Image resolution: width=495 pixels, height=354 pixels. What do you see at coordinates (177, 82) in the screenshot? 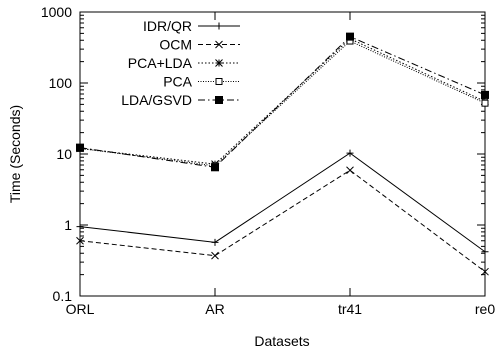
I see `legend-label: PCA` at bounding box center [177, 82].